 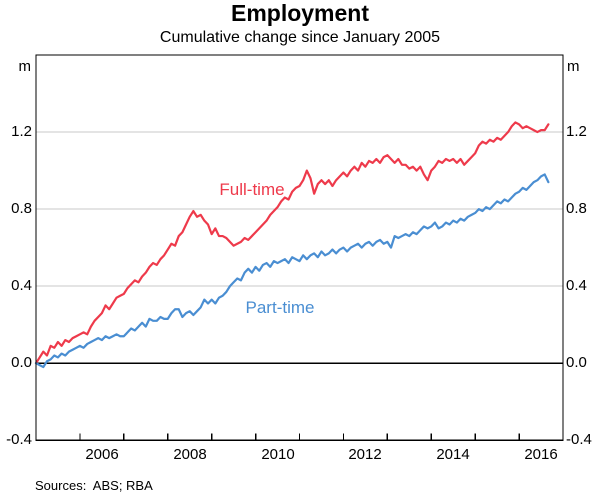 What do you see at coordinates (280, 307) in the screenshot?
I see `series-label-part-time: Part-time` at bounding box center [280, 307].